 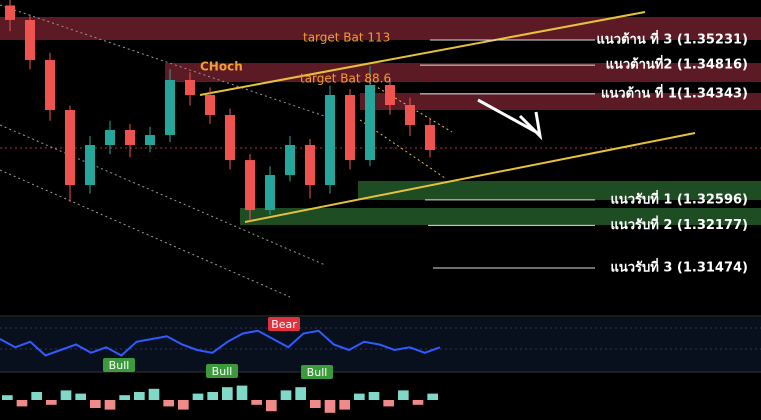 What do you see at coordinates (679, 224) in the screenshot?
I see `level-label: แนวรับที่ 2 (1.32177)` at bounding box center [679, 224].